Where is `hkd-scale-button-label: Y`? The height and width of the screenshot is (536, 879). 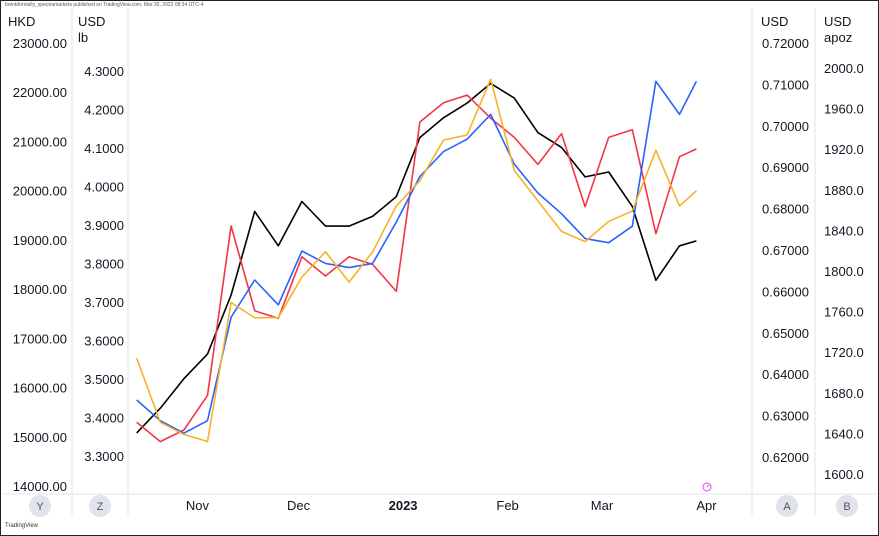 hkd-scale-button-label: Y is located at coordinates (40, 507).